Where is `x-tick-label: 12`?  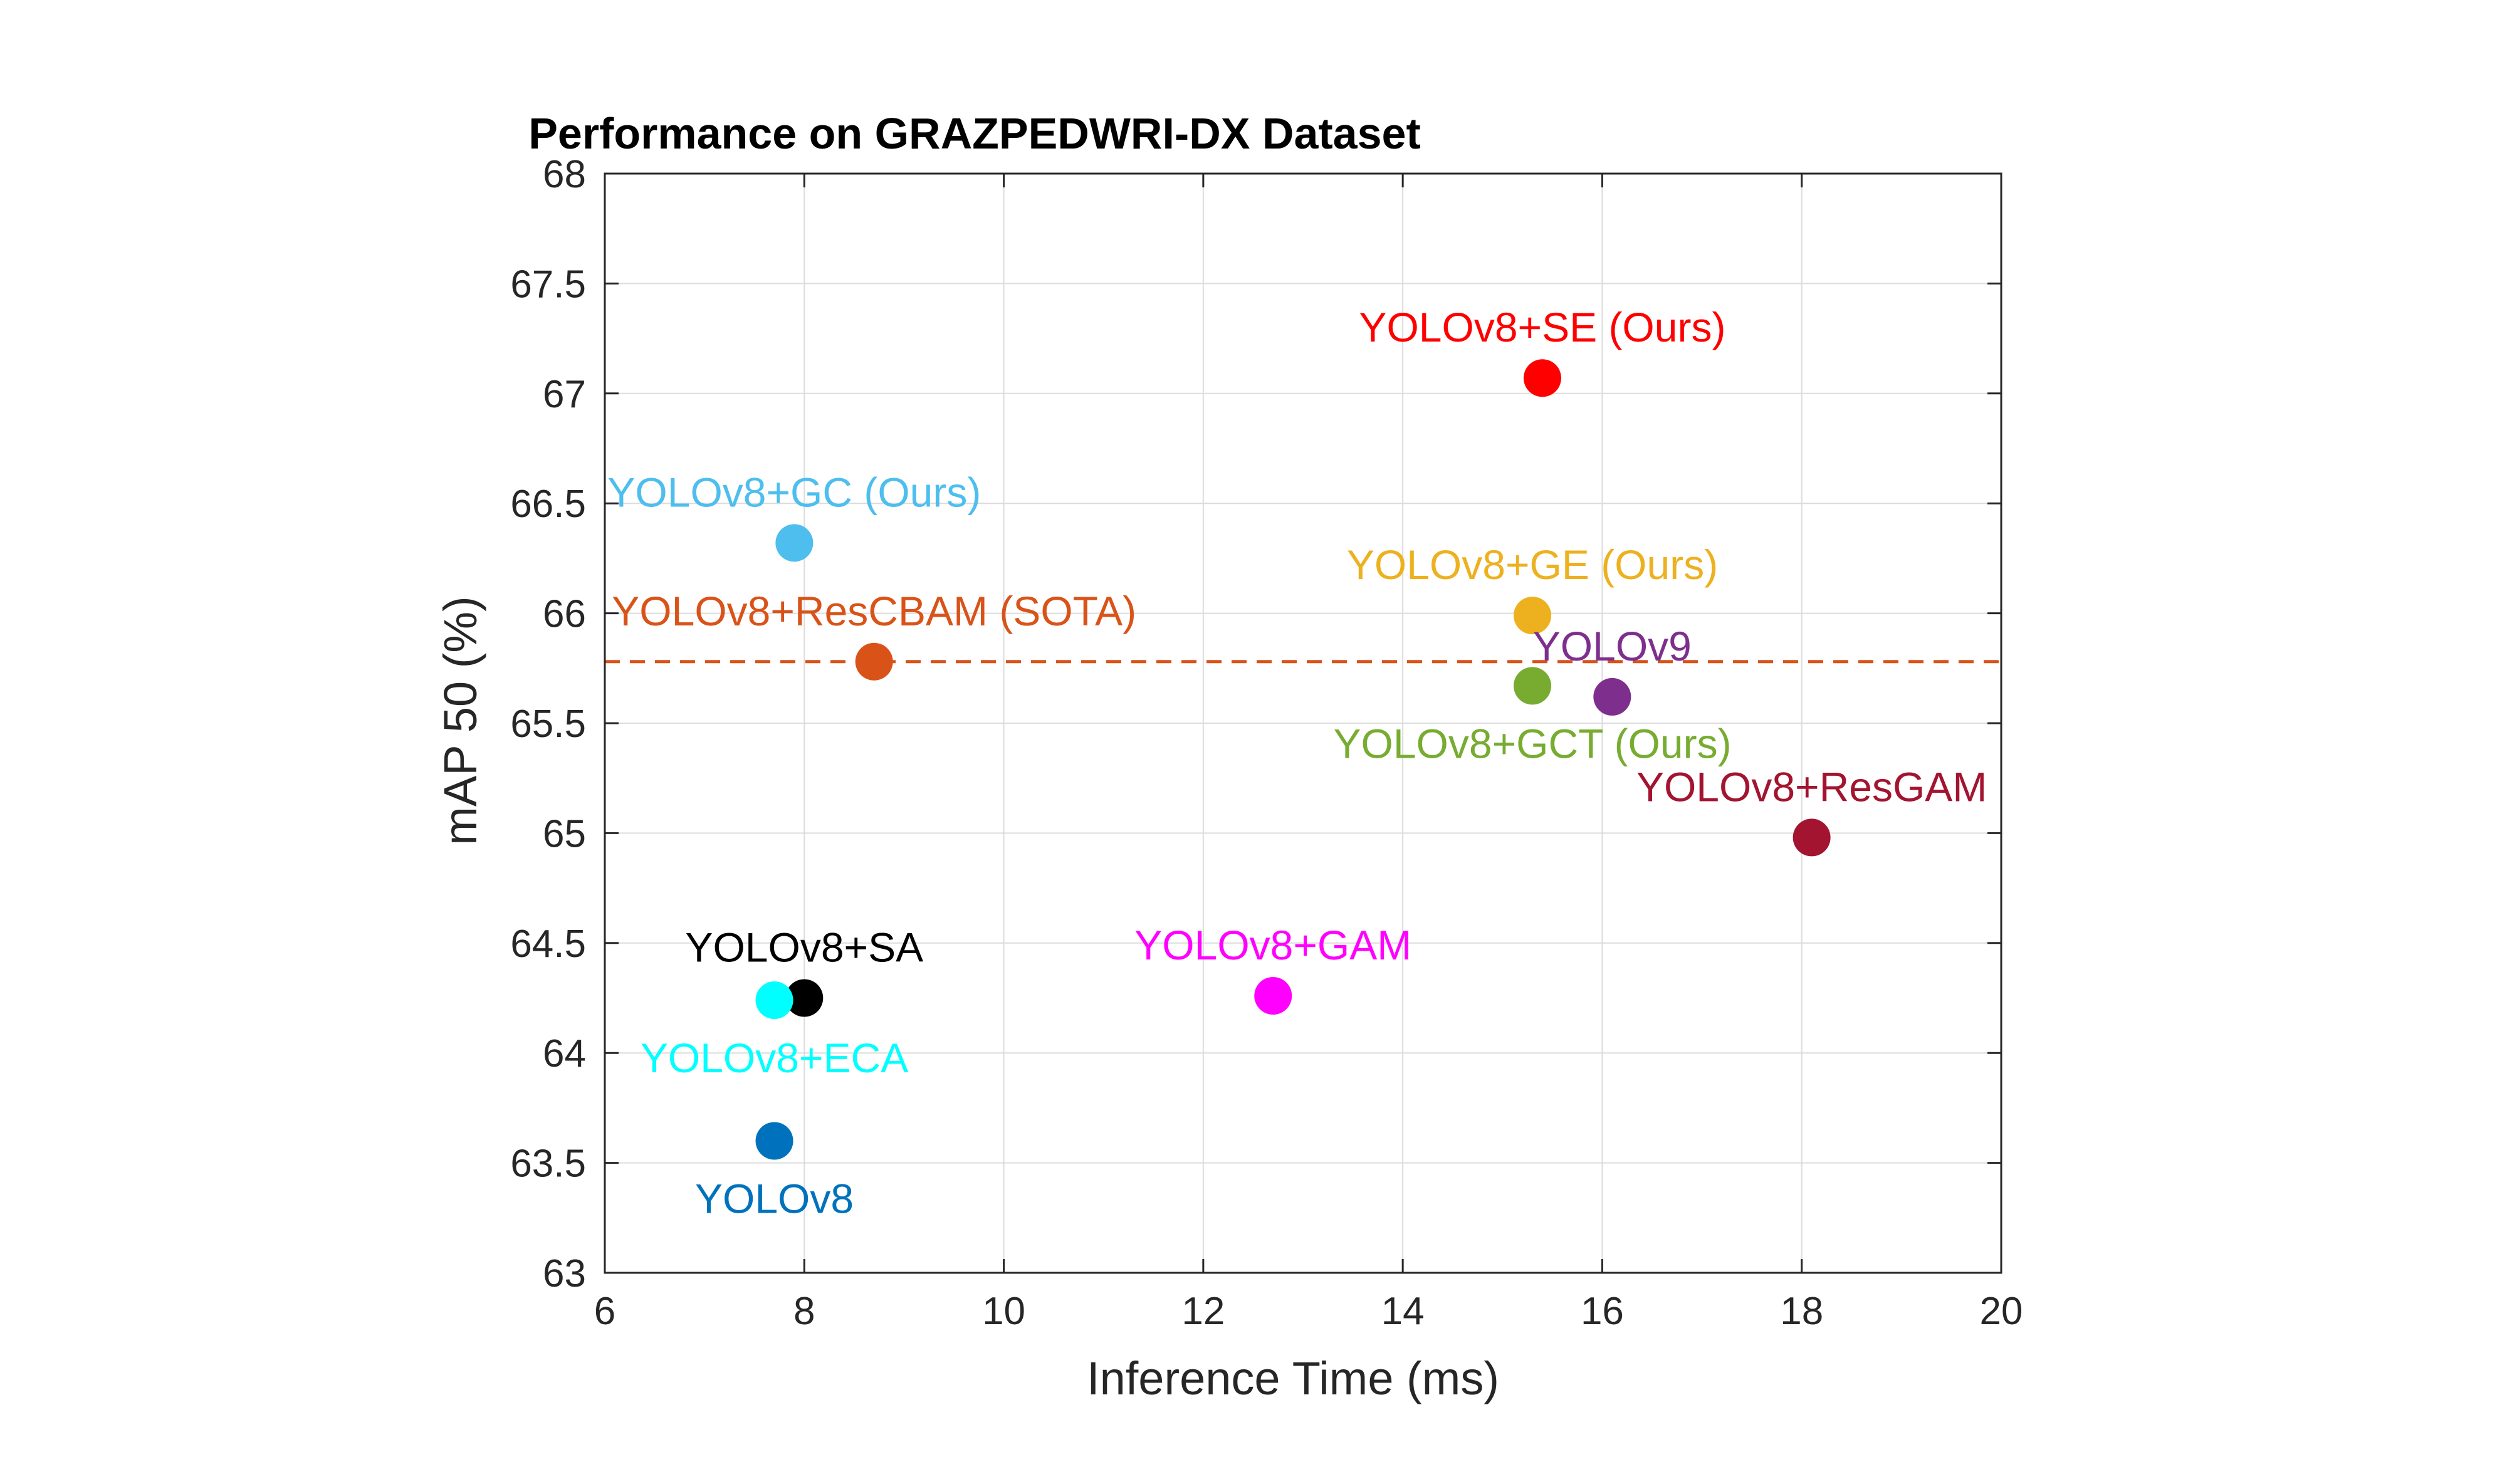
x-tick-label: 12 is located at coordinates (1203, 1311).